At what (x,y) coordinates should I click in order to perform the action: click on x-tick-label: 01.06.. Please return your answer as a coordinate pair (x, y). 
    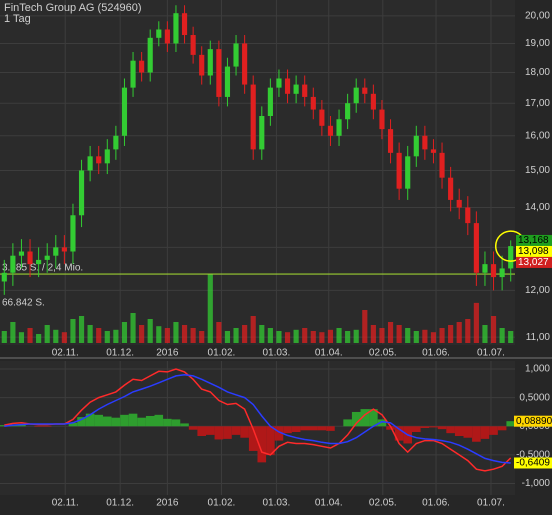
    Looking at the image, I should click on (436, 503).